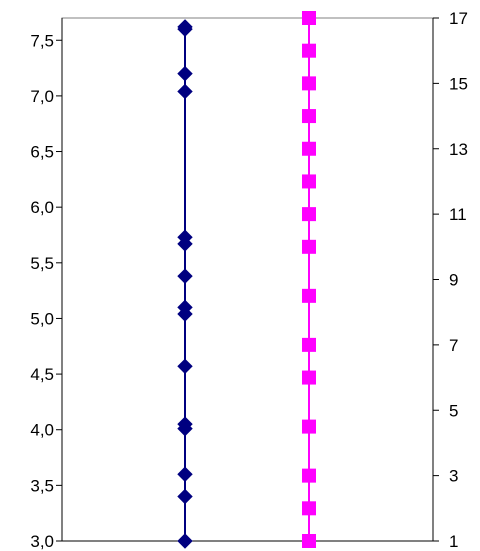 The height and width of the screenshot is (551, 480). I want to click on left-tick-label: 5,5, so click(42, 263).